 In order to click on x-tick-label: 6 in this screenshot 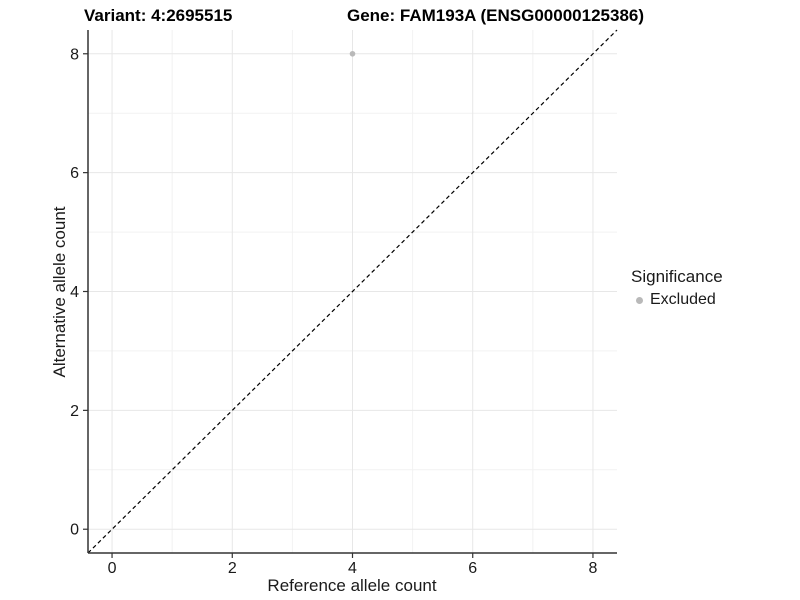, I will do `click(472, 568)`.